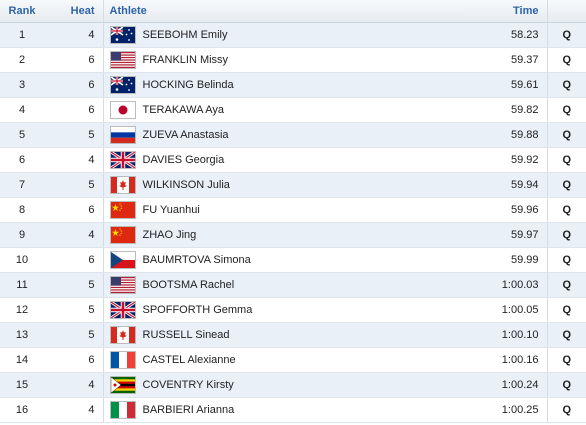 The height and width of the screenshot is (425, 586). What do you see at coordinates (188, 84) in the screenshot?
I see `athlete-name: HOCKING Belinda` at bounding box center [188, 84].